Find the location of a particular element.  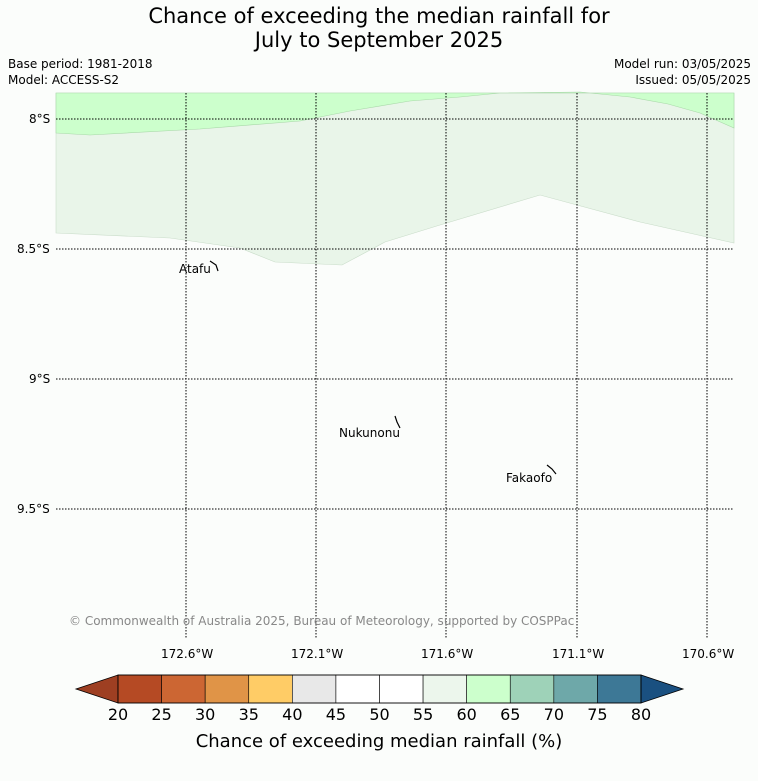

fakaofo-coastline is located at coordinates (551, 469).